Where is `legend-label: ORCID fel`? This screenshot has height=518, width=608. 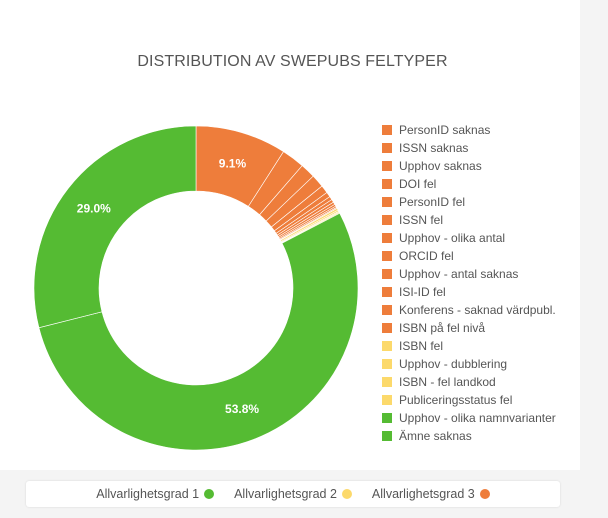
legend-label: ORCID fel is located at coordinates (426, 256).